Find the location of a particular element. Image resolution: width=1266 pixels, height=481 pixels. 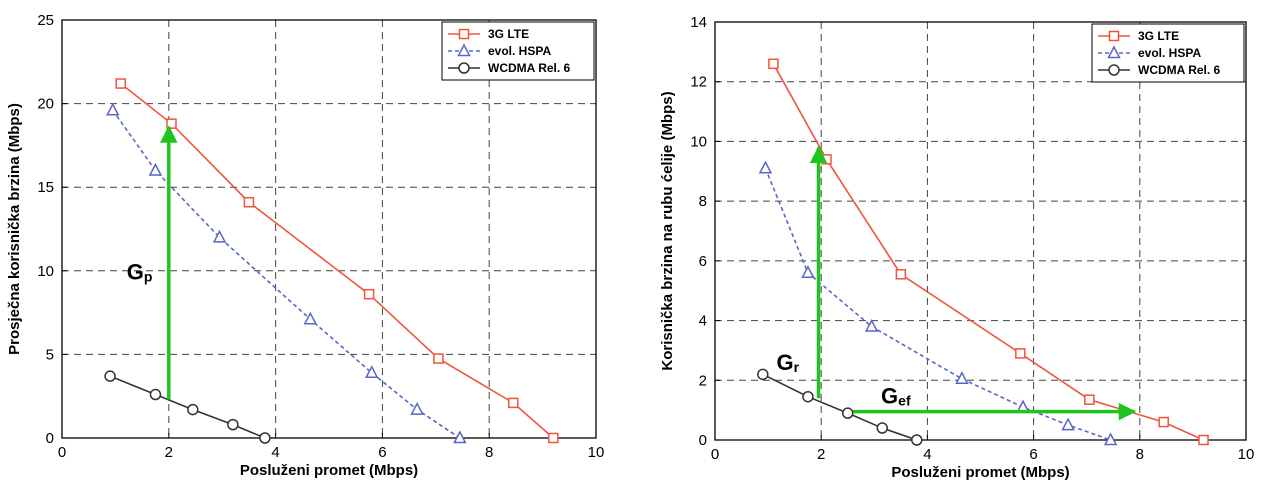

y-tick-label: 8 is located at coordinates (703, 201).